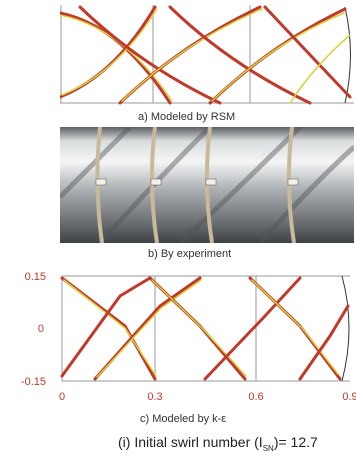 Image resolution: width=356 pixels, height=458 pixels. I want to click on rsm-pipe-outline, so click(347, 55).